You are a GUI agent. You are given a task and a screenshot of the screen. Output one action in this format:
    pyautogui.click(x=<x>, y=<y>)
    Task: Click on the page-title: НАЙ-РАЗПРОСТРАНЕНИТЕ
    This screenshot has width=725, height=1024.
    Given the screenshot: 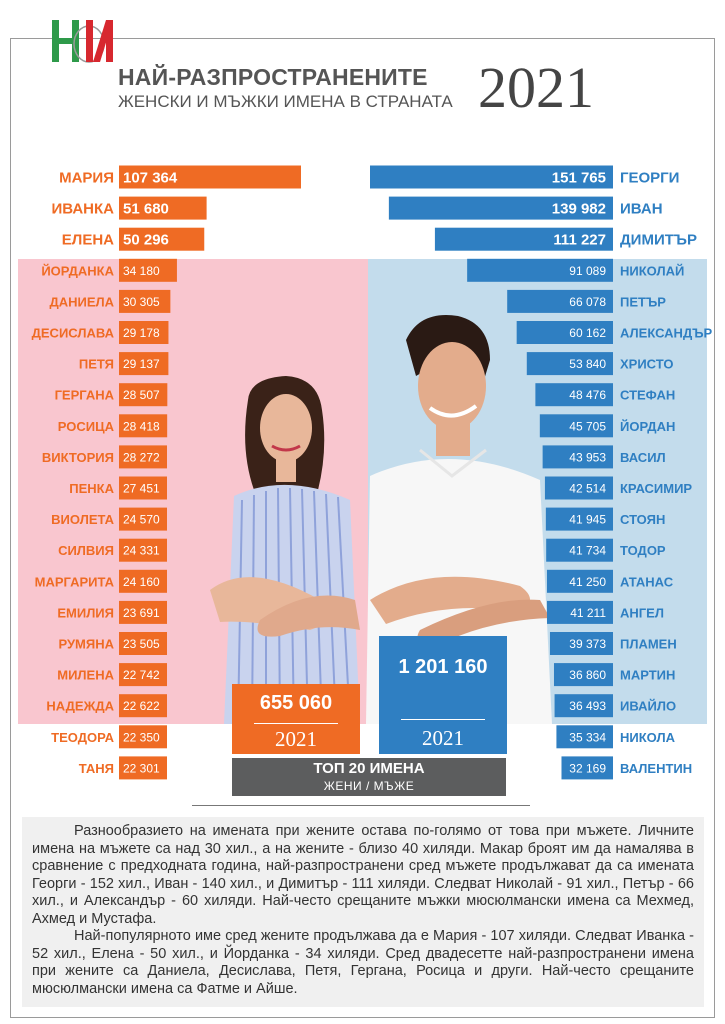 What is the action you would take?
    pyautogui.click(x=273, y=77)
    